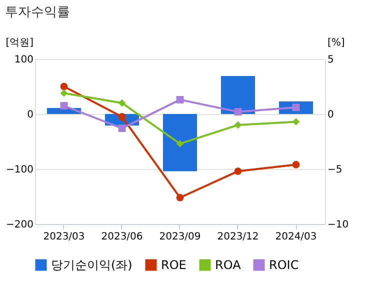 This screenshot has height=285, width=370. Describe the element at coordinates (91, 265) in the screenshot. I see `legend-label: 당기순이익(좌)` at that location.